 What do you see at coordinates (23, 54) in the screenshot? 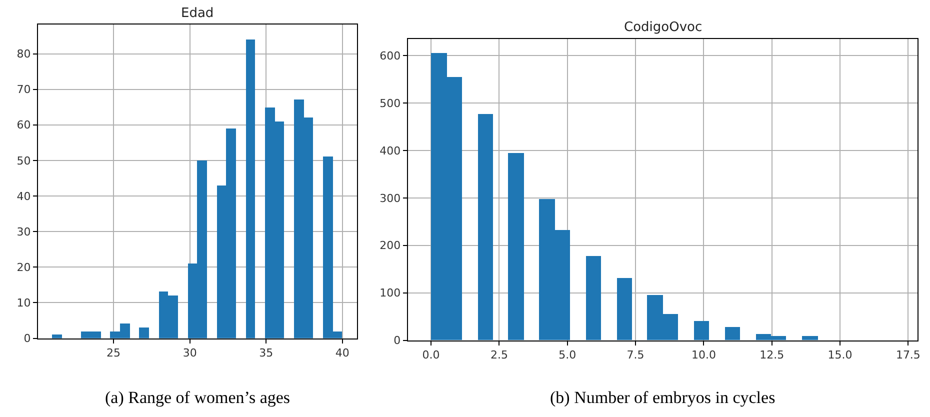
I see `y-tick-label: 80` at bounding box center [23, 54].